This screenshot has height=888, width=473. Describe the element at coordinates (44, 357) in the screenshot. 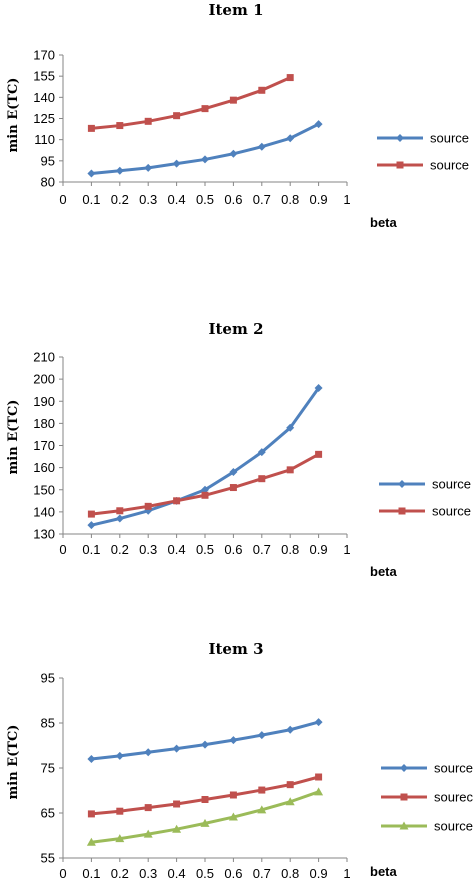

I see `y-tick-label: 210` at that location.